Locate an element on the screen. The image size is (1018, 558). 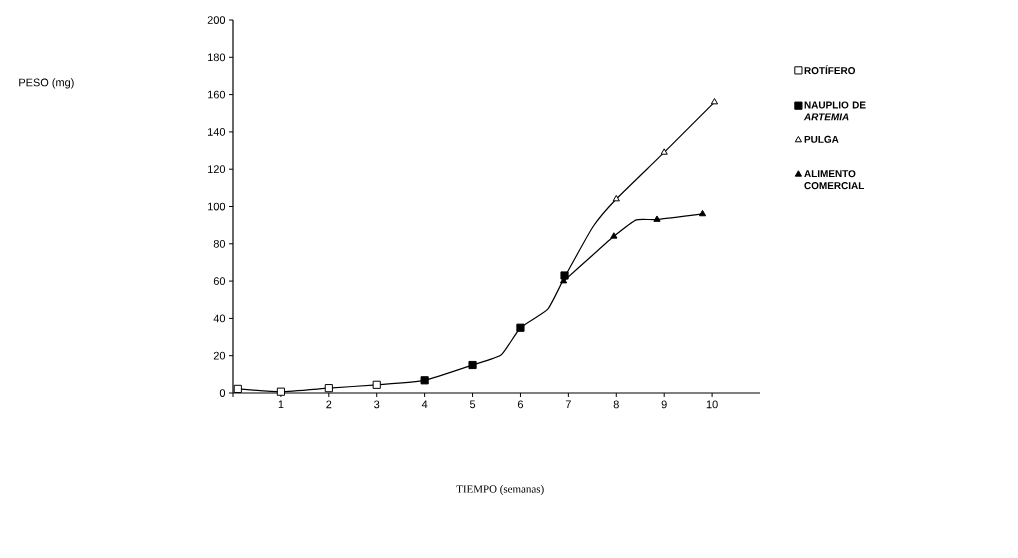
text: TIEMPO (semanas) is located at coordinates (500, 490).